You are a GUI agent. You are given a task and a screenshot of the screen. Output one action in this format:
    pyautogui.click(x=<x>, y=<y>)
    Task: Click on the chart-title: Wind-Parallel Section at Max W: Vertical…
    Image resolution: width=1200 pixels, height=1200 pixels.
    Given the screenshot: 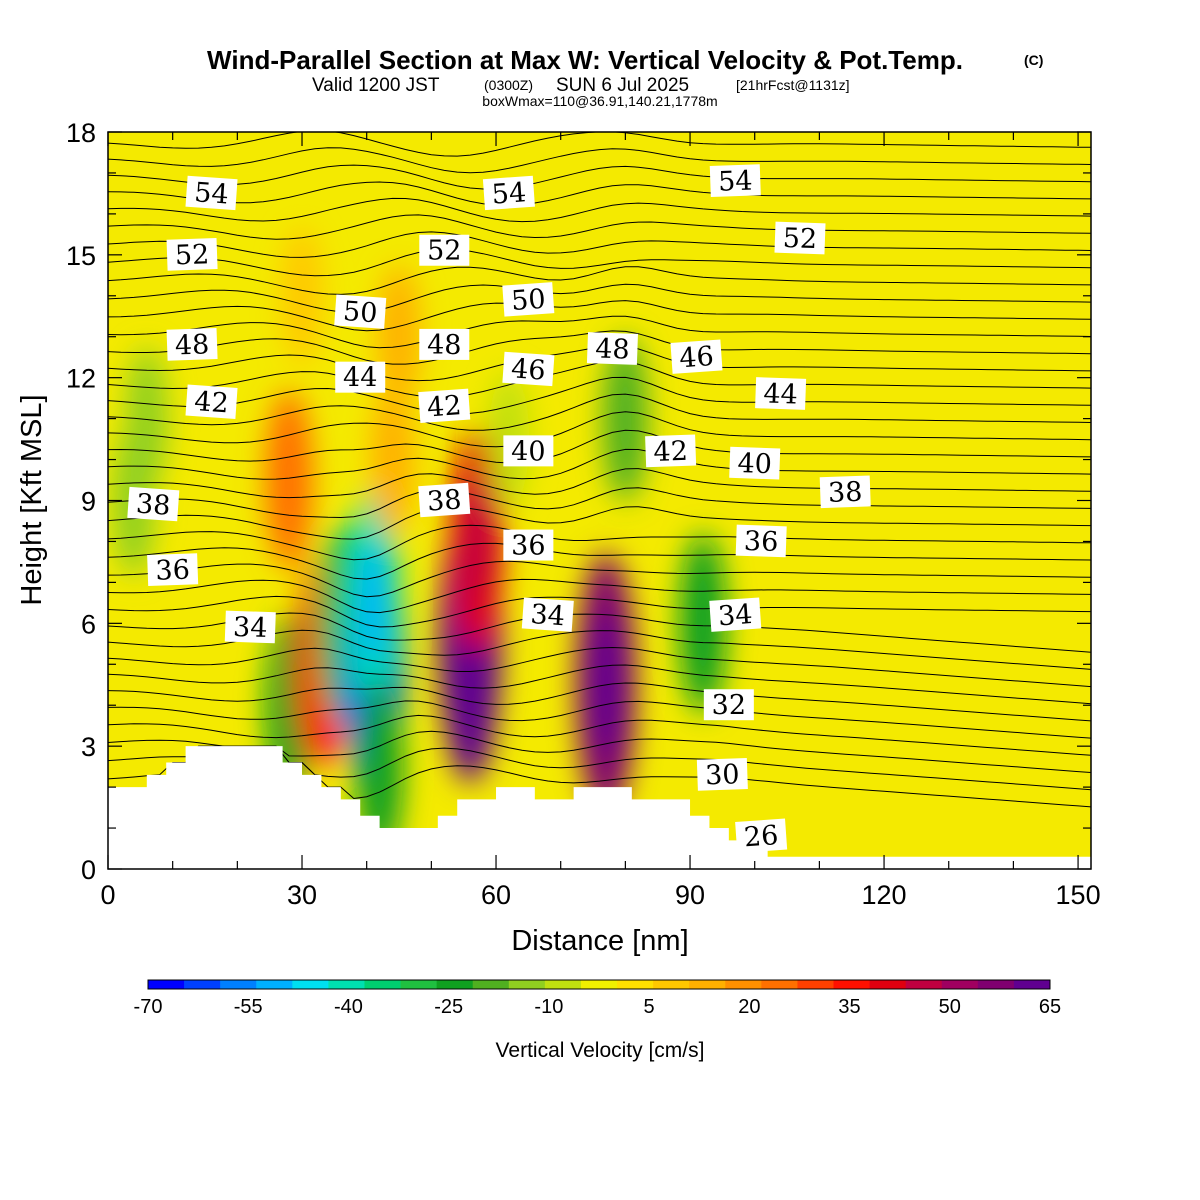 What is the action you would take?
    pyautogui.click(x=585, y=60)
    